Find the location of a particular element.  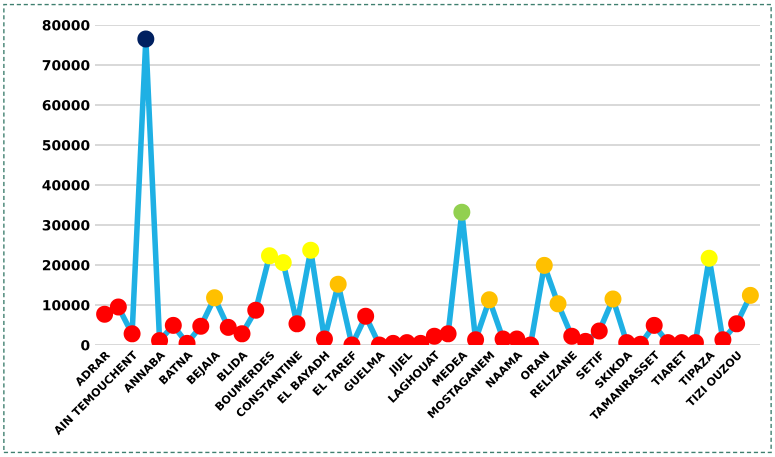

y-tick-label: 30000 is located at coordinates (66, 225).